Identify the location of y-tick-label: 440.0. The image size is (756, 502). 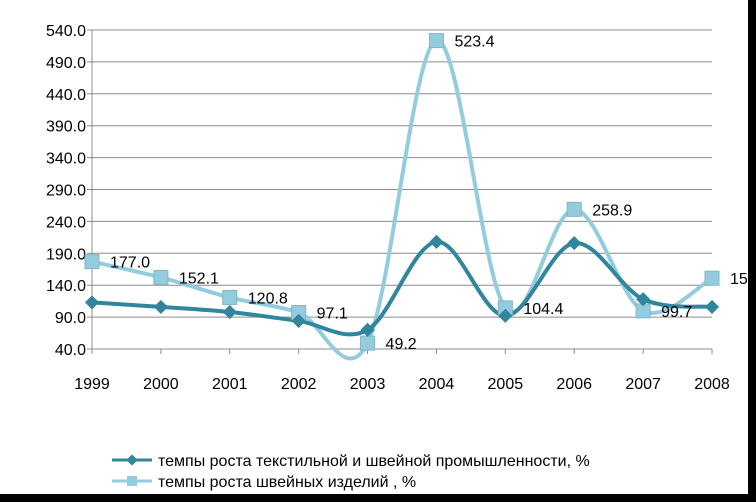
(66, 95).